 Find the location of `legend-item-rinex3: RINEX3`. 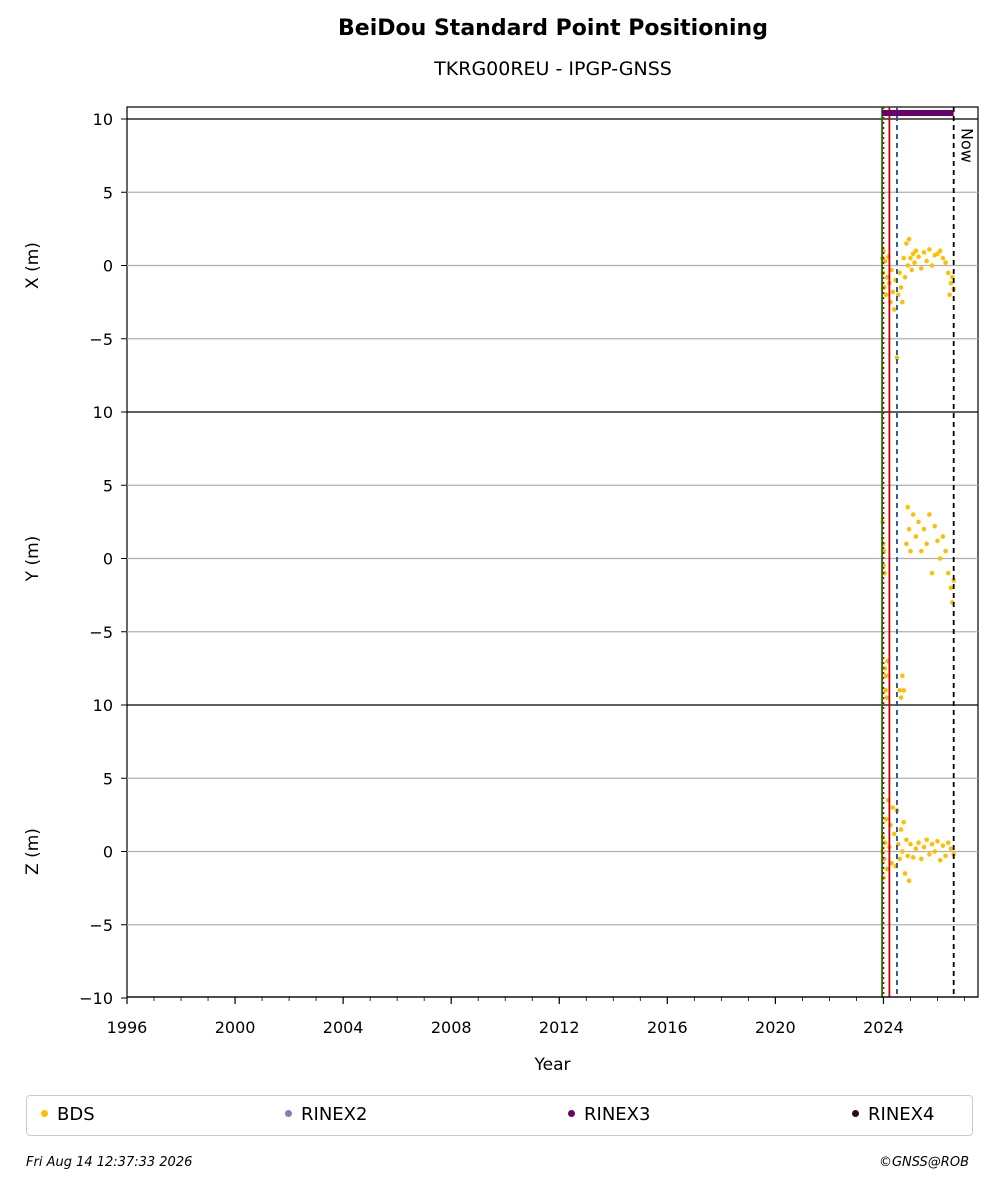

legend-item-rinex3: RINEX3 is located at coordinates (609, 1114).